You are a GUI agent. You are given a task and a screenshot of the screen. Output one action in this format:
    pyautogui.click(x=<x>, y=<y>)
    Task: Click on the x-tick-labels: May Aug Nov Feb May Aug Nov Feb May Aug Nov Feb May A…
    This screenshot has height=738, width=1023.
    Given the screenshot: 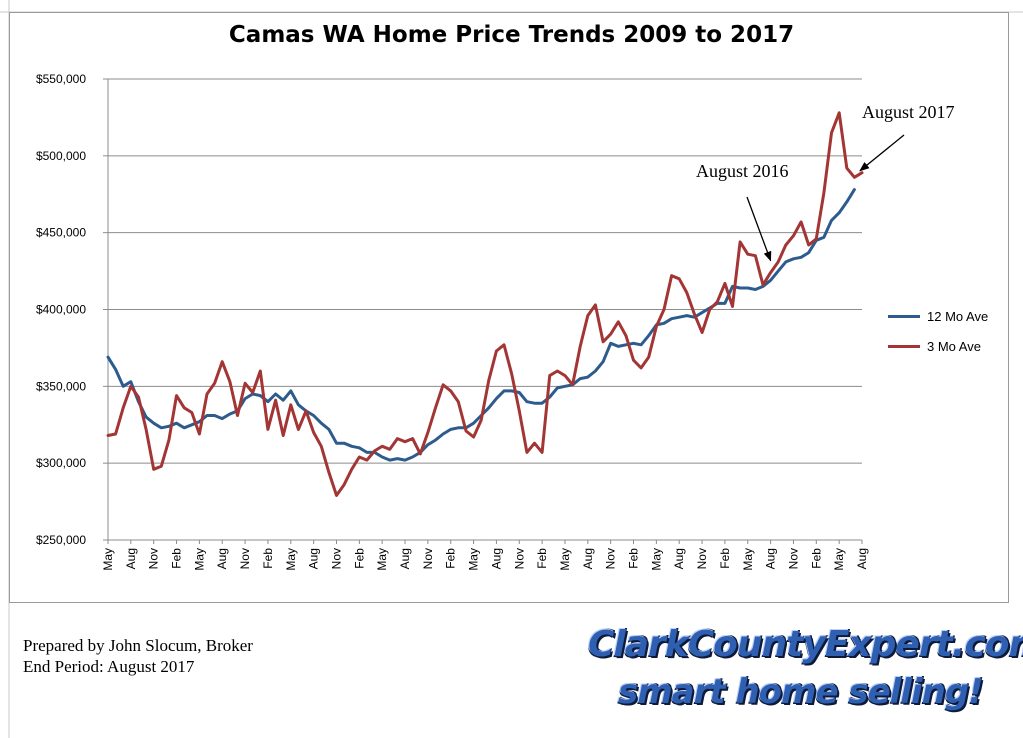 What is the action you would take?
    pyautogui.click(x=485, y=559)
    